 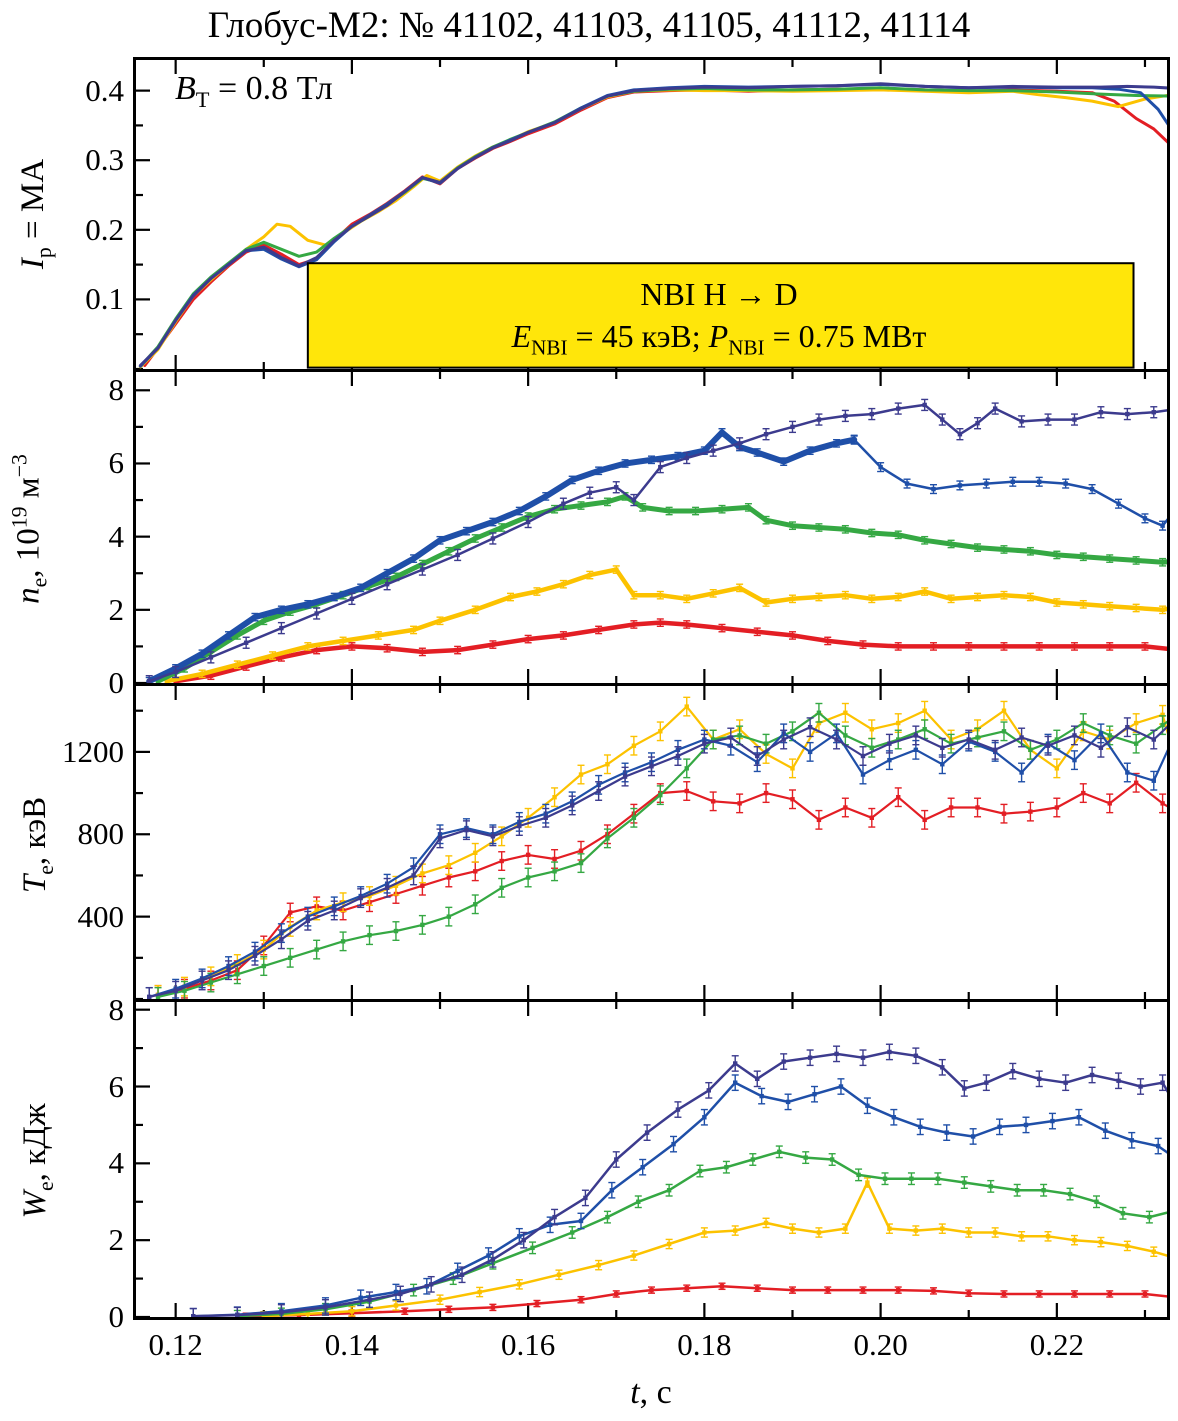 What do you see at coordinates (104, 160) in the screenshot?
I see `y-tick-label: 0.3` at bounding box center [104, 160].